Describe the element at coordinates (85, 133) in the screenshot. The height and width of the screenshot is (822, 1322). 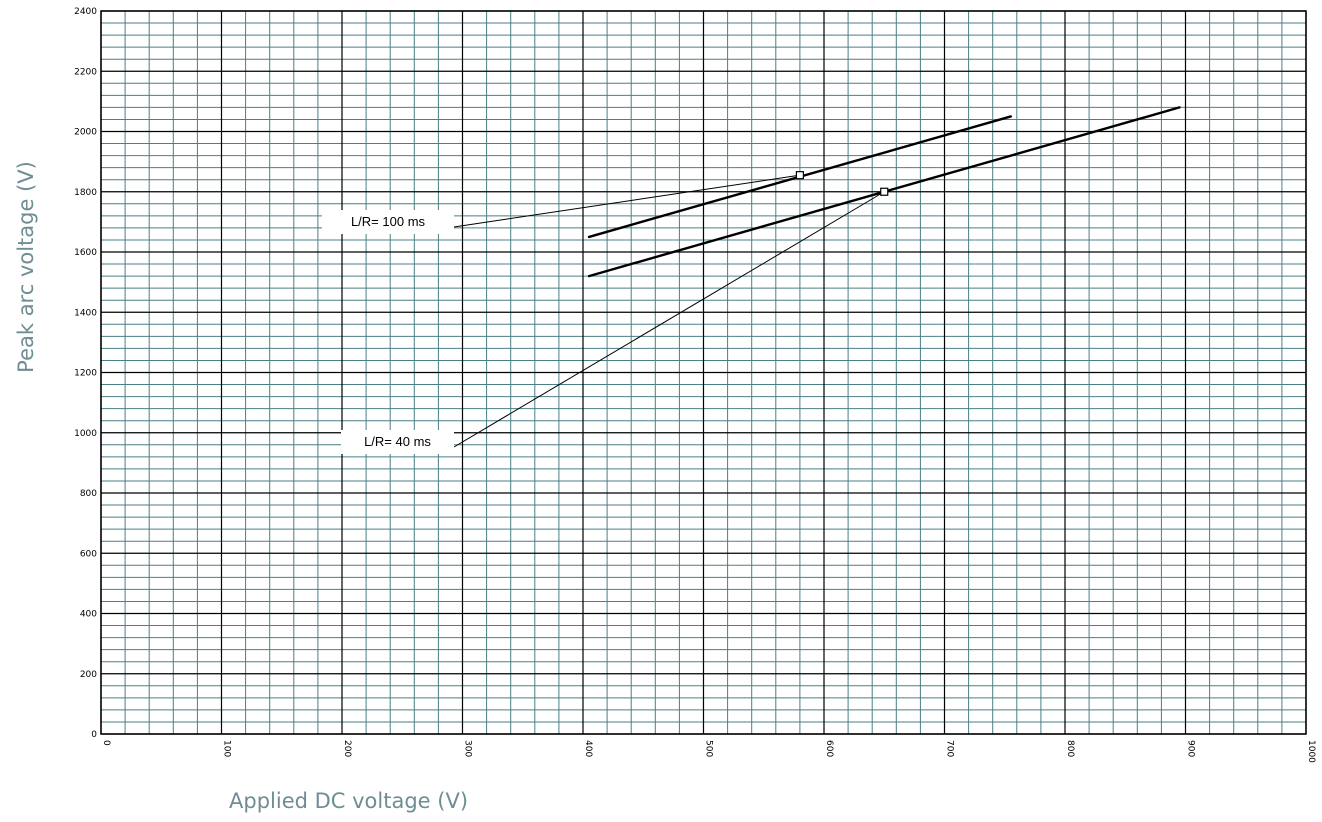
I see `y-tick-label: 2000` at that location.